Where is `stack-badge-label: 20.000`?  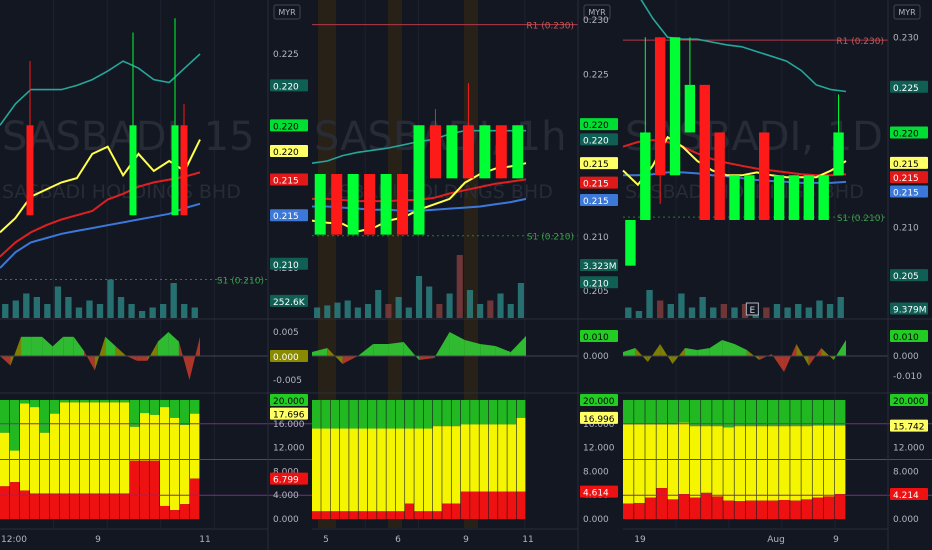 stack-badge-label: 20.000 is located at coordinates (909, 402).